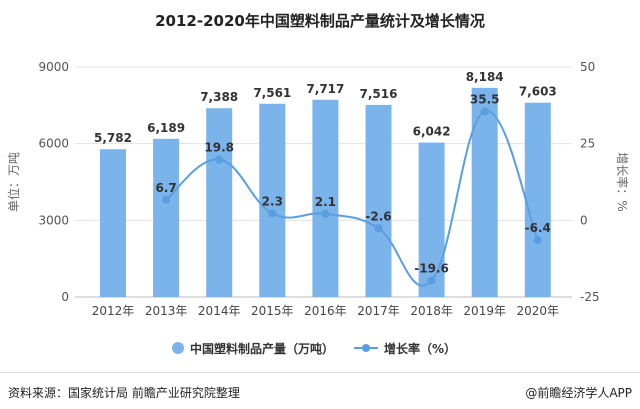 The image size is (640, 409). I want to click on y-tick-right: -25, so click(590, 297).